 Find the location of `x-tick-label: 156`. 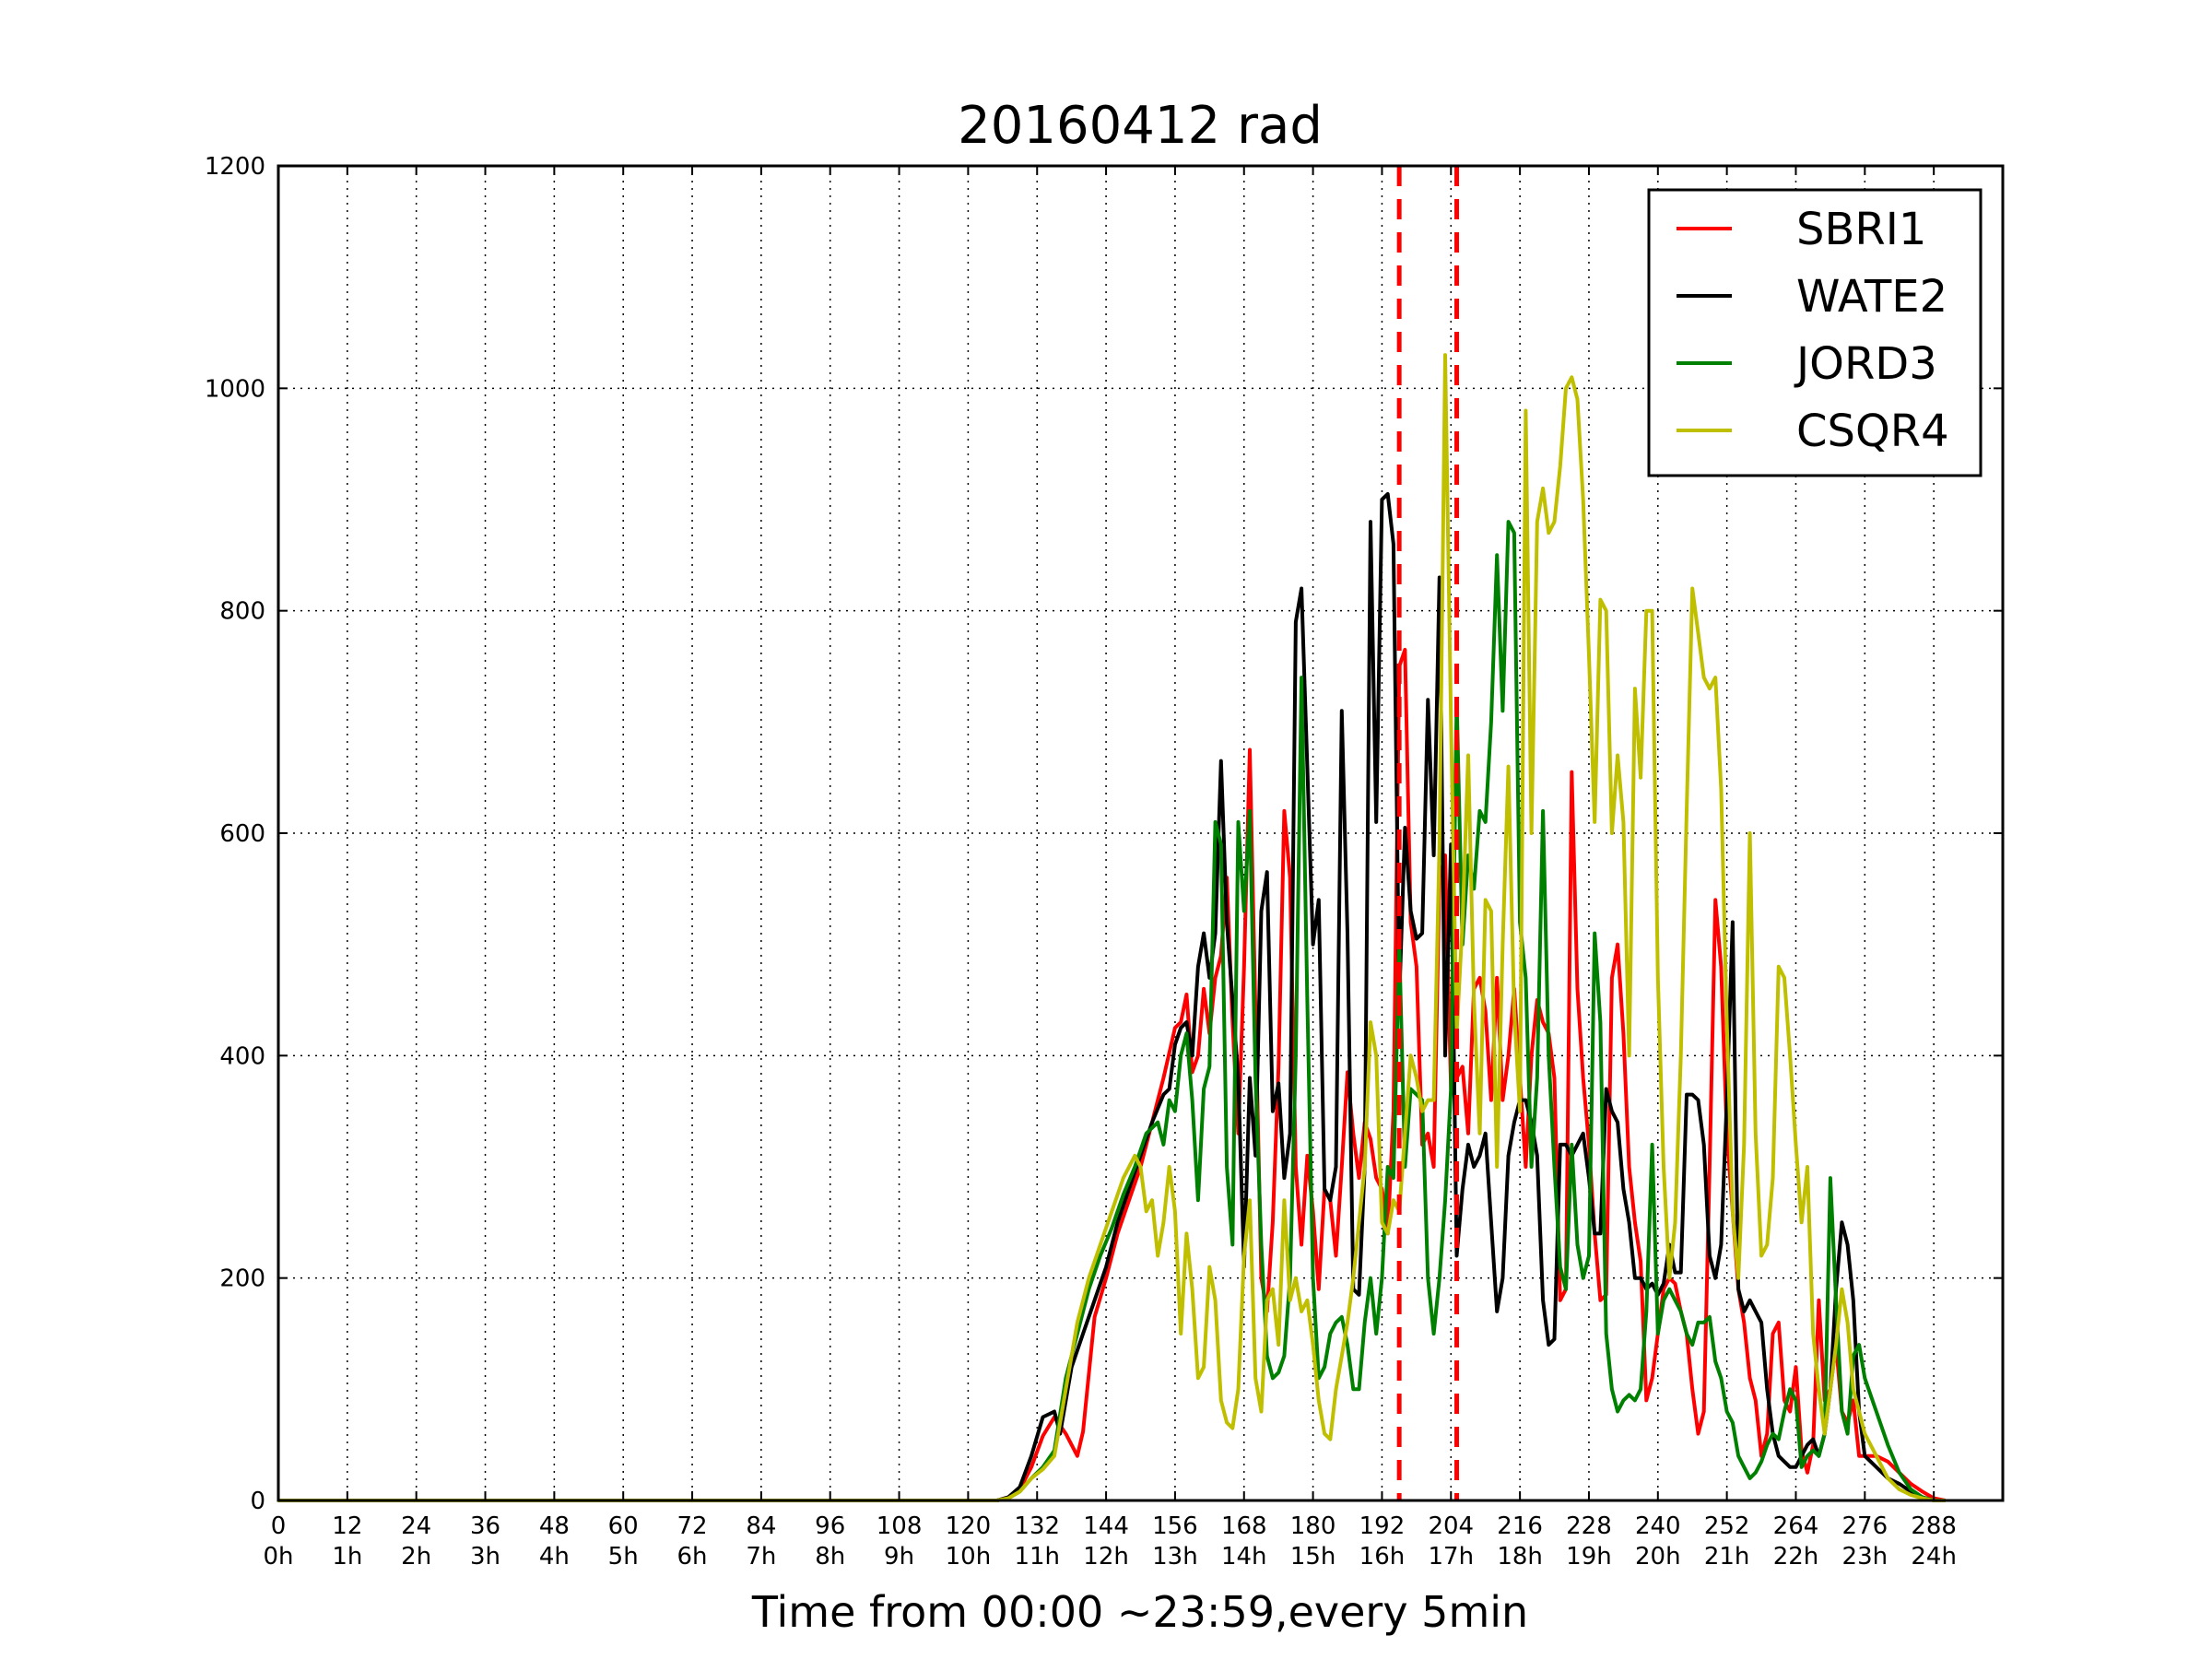

x-tick-label: 156 is located at coordinates (1175, 1526).